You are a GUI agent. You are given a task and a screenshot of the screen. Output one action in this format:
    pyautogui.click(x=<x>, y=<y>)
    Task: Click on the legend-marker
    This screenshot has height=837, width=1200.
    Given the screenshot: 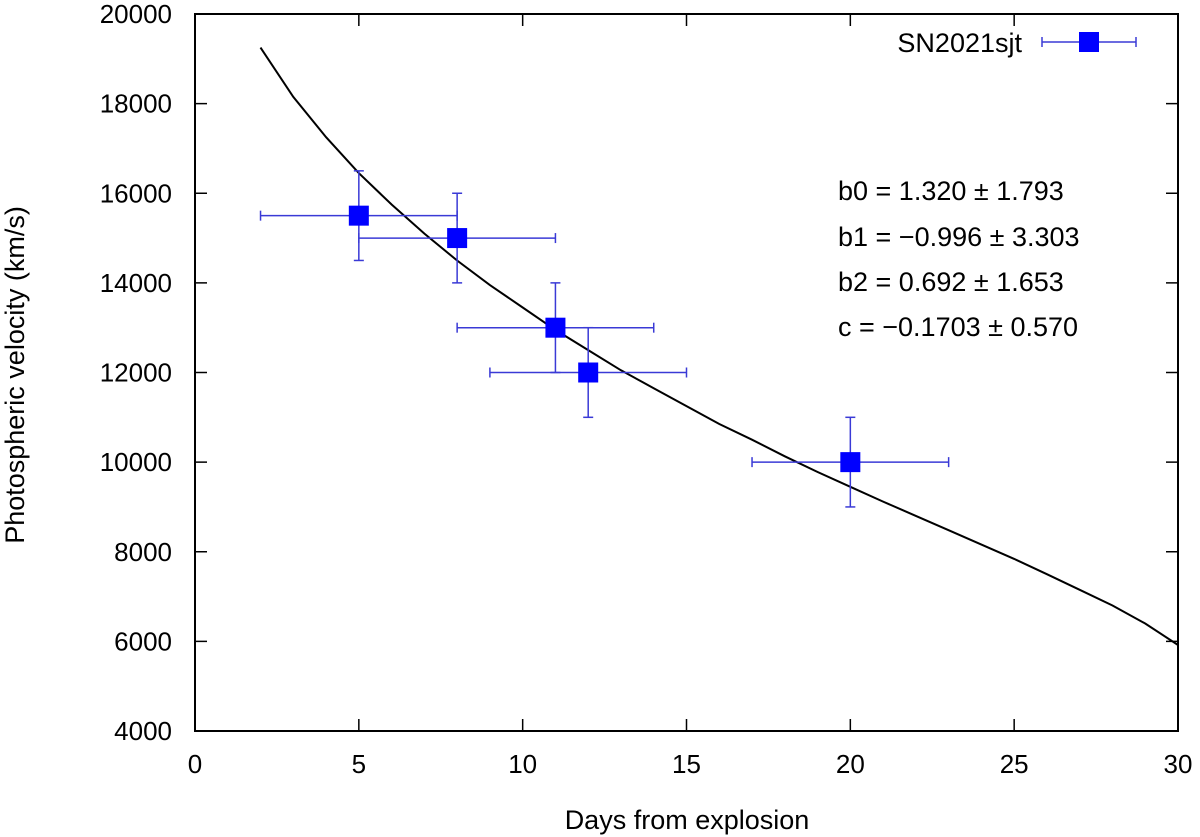 What is the action you would take?
    pyautogui.click(x=1089, y=42)
    